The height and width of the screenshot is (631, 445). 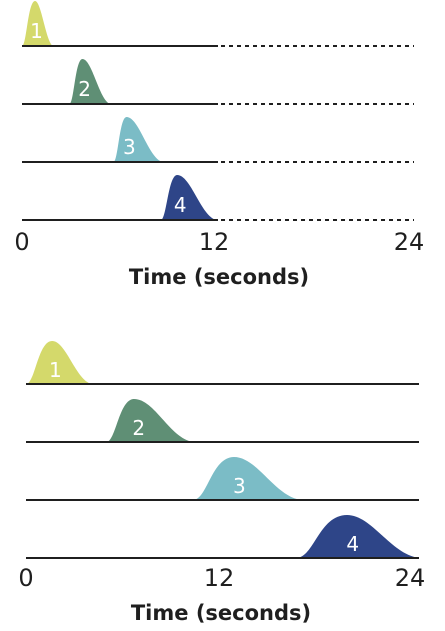 What do you see at coordinates (409, 242) in the screenshot?
I see `top-tick-24: 24` at bounding box center [409, 242].